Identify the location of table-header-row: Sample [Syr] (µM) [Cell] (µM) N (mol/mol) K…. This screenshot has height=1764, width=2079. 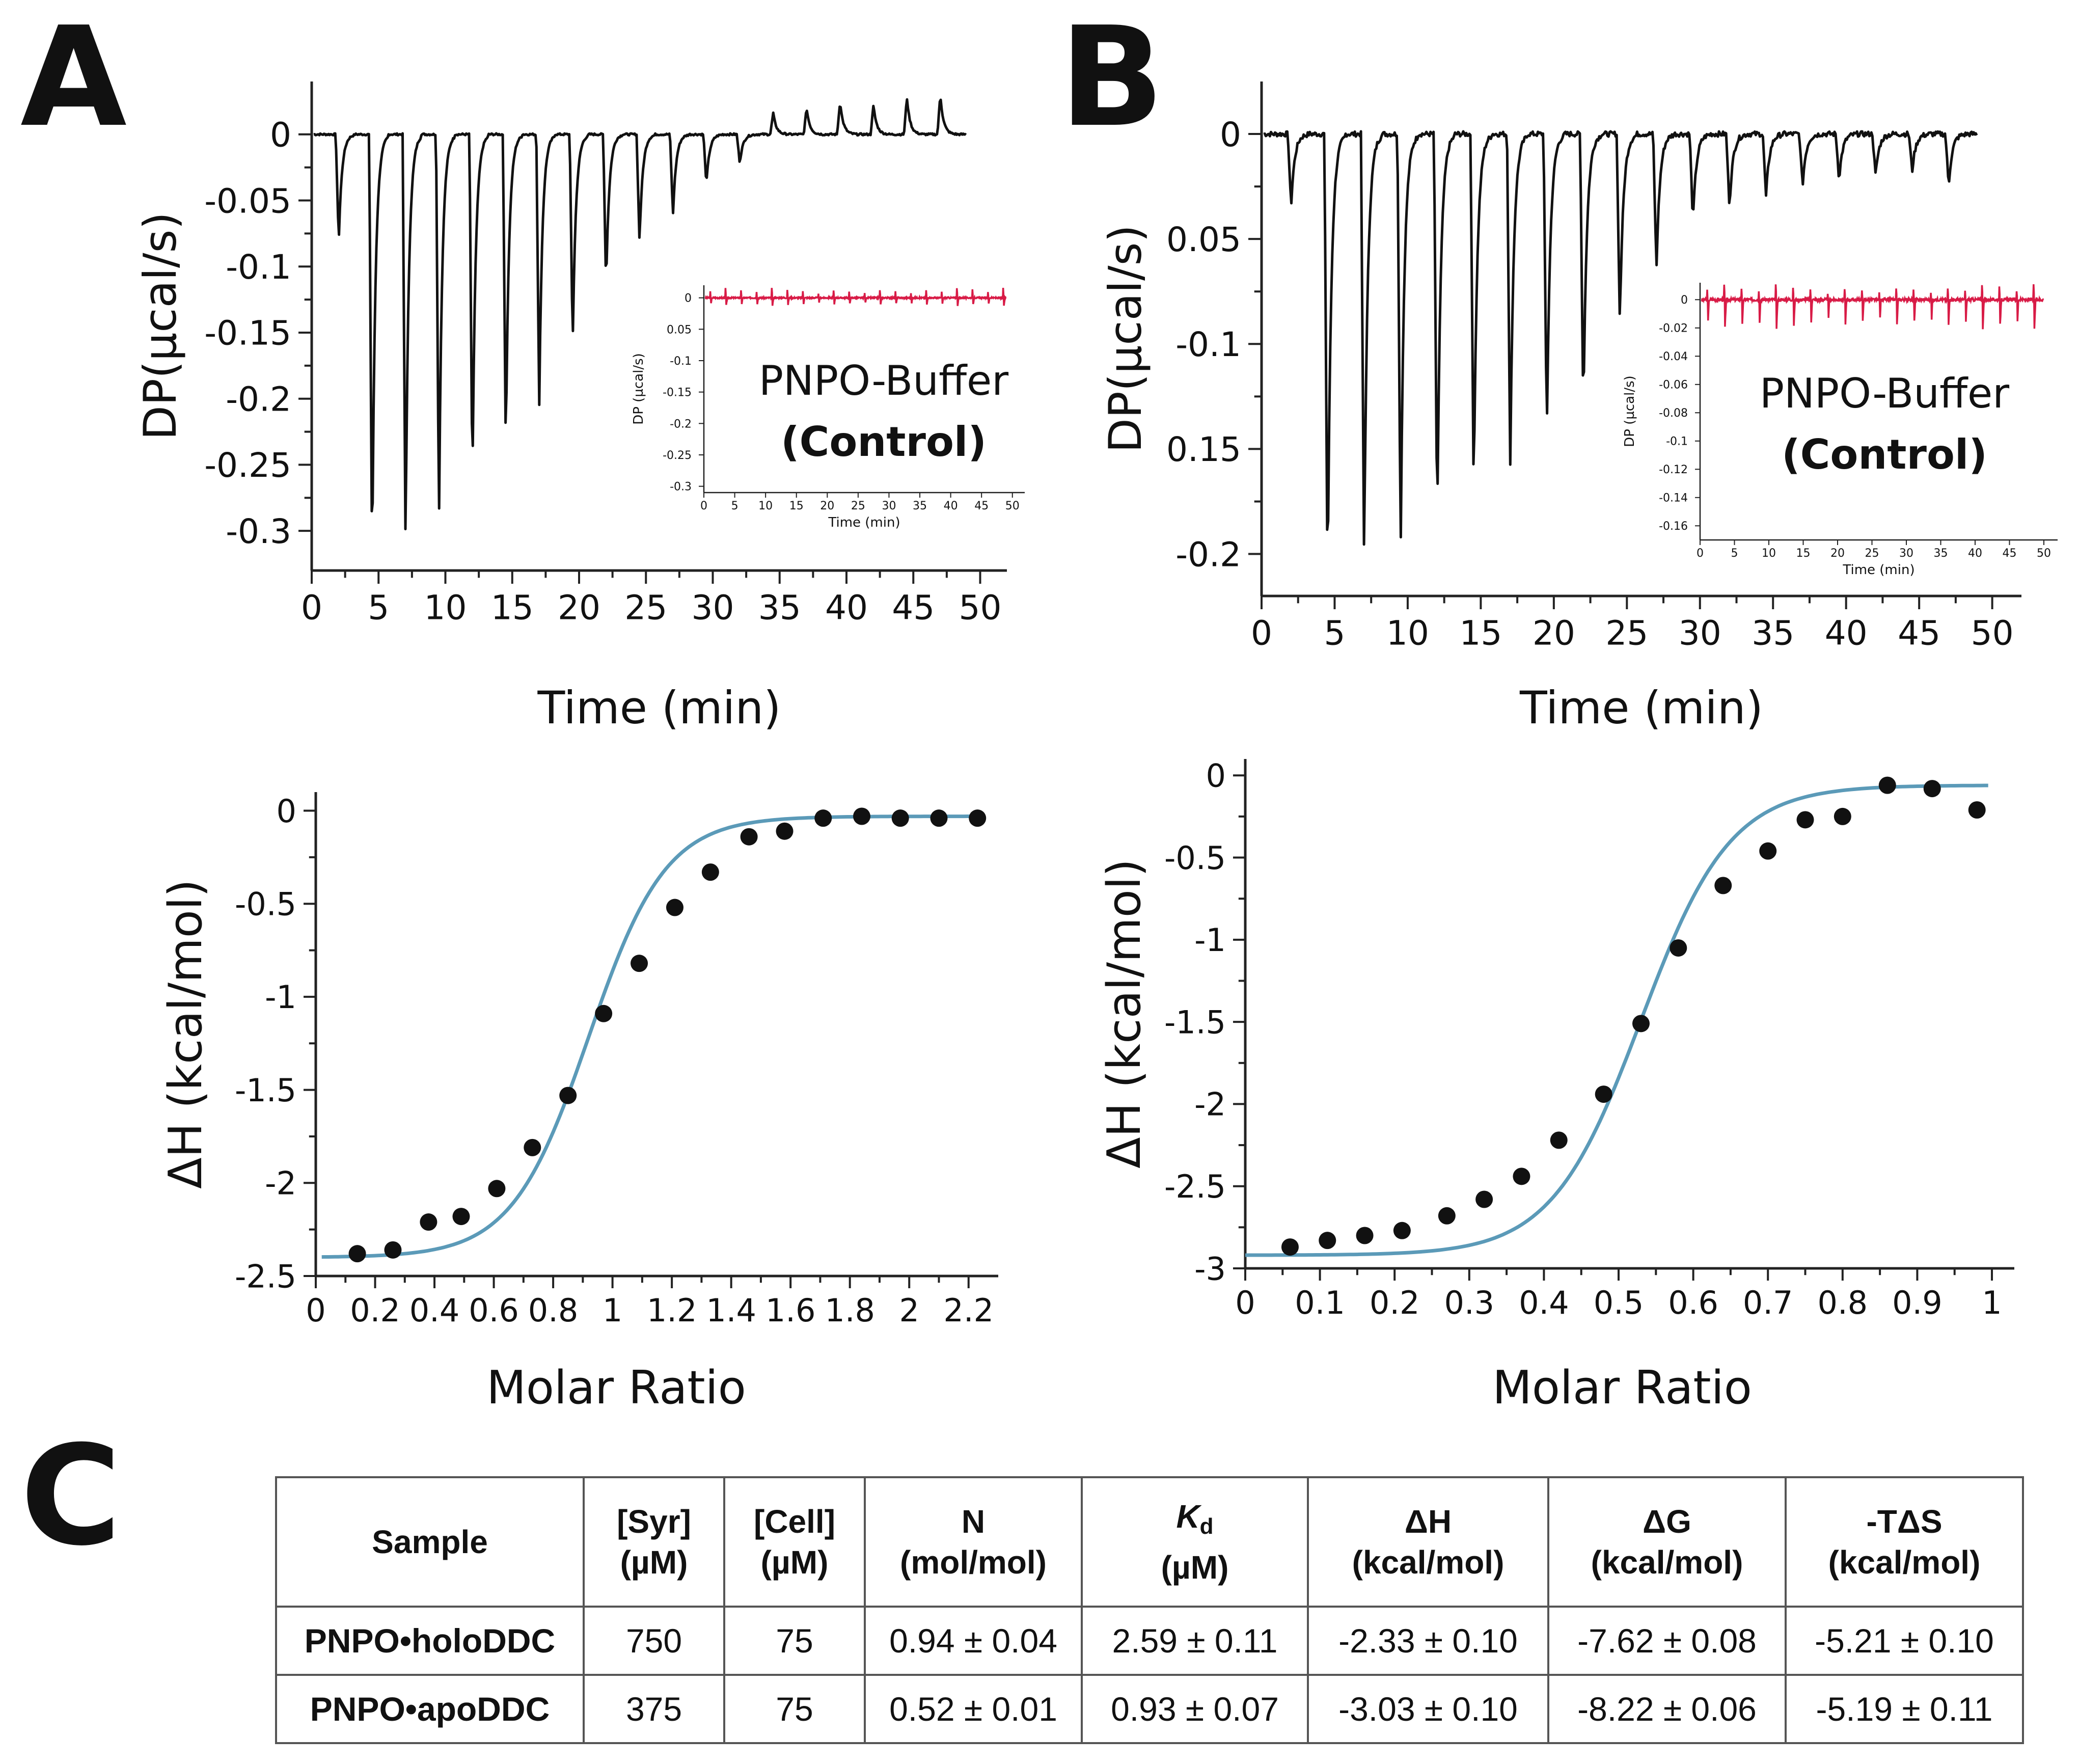
(1150, 1542).